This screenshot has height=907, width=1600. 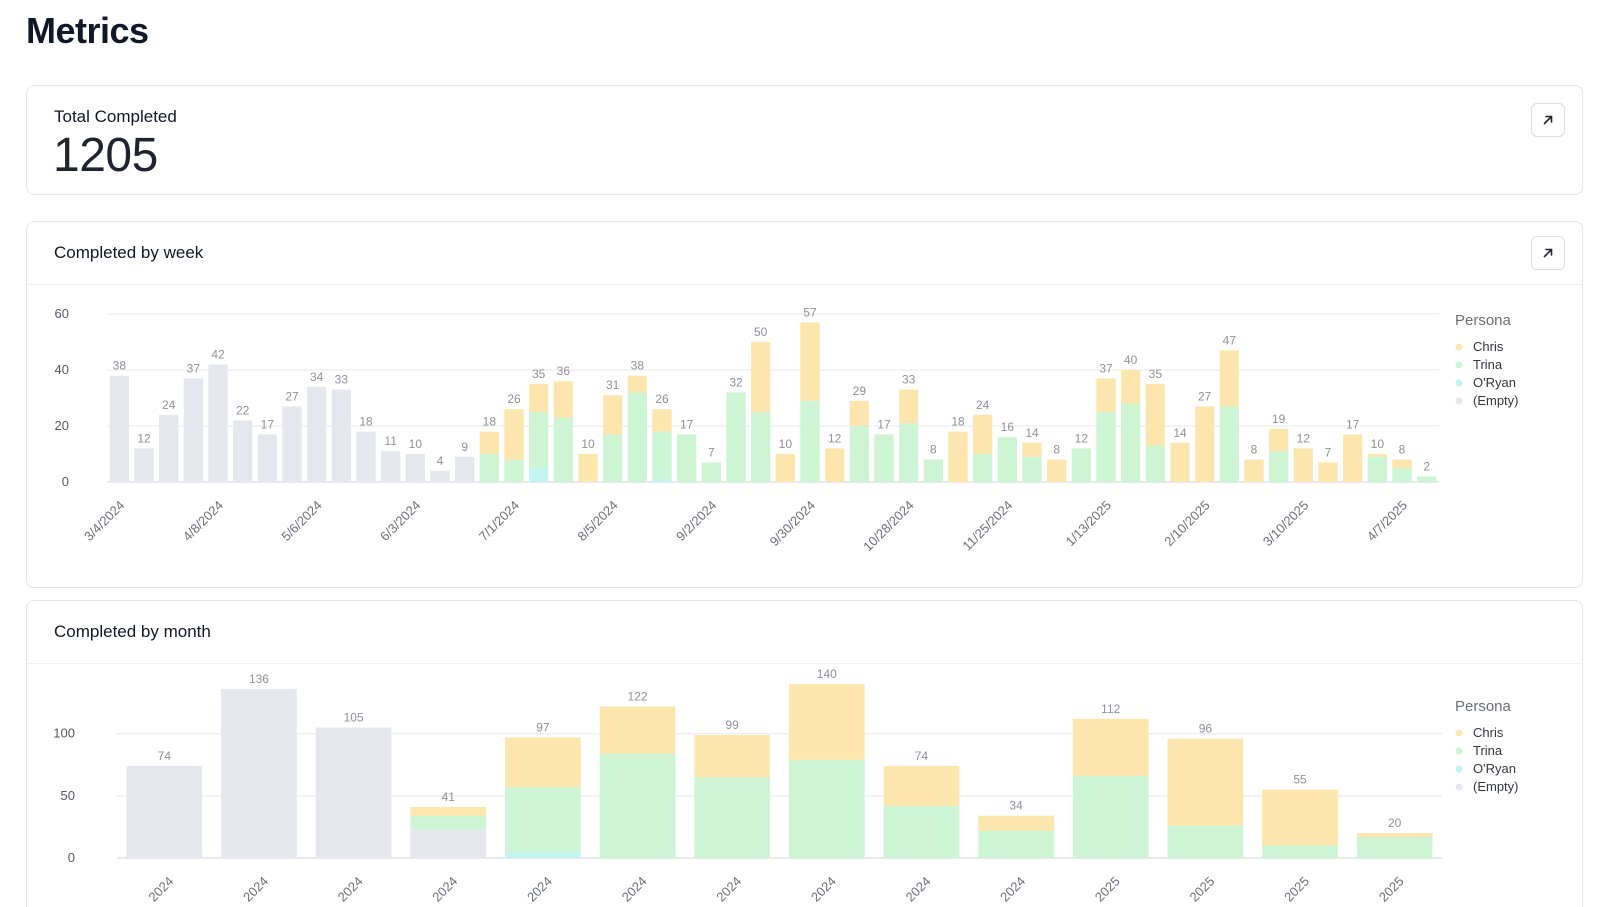 What do you see at coordinates (1496, 400) in the screenshot?
I see `weekly-legend-item: (Empty)` at bounding box center [1496, 400].